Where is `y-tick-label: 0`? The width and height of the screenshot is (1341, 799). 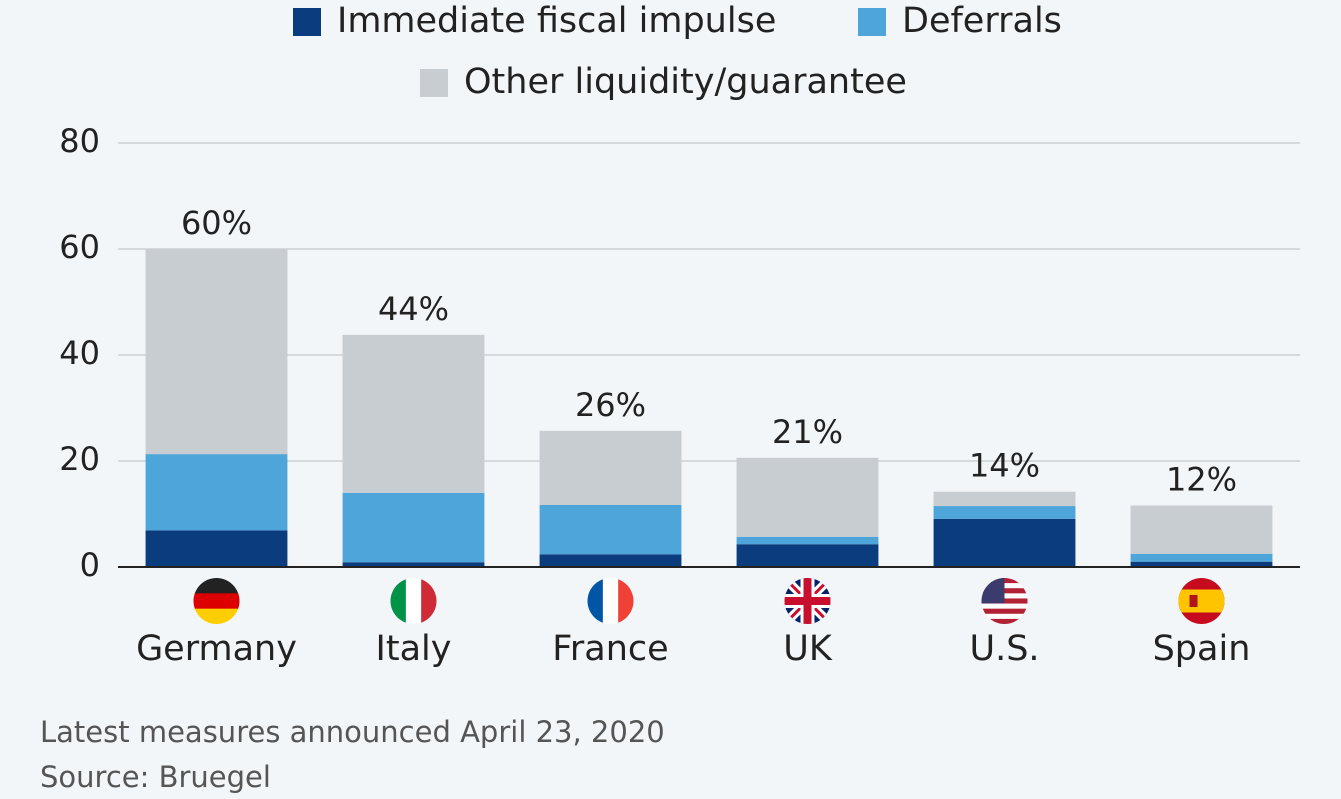
y-tick-label: 0 is located at coordinates (90, 565).